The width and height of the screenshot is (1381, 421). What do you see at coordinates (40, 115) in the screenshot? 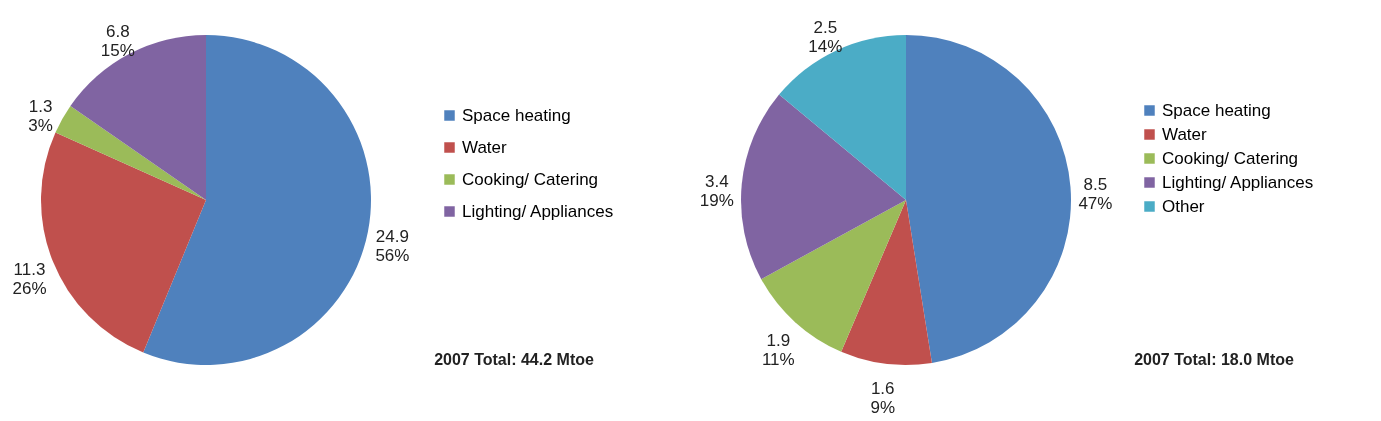
I see `data-label: 1.3 3%` at bounding box center [40, 115].